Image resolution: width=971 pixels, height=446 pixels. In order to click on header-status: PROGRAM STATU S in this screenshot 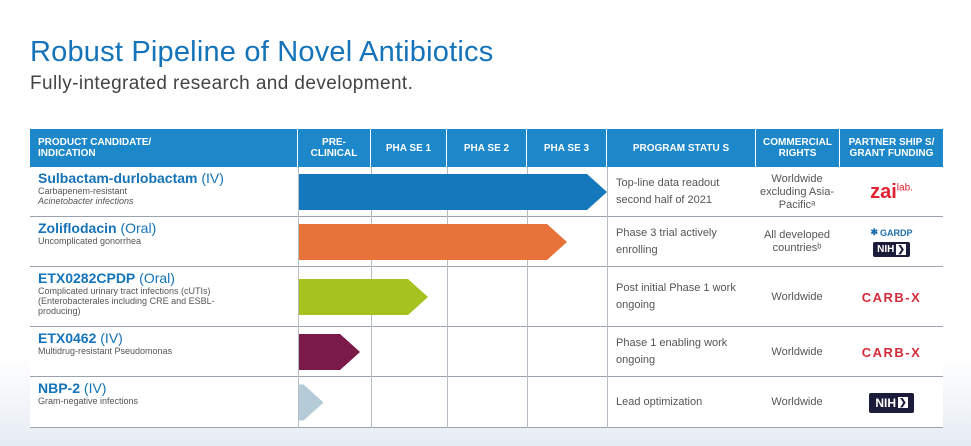, I will do `click(681, 148)`.